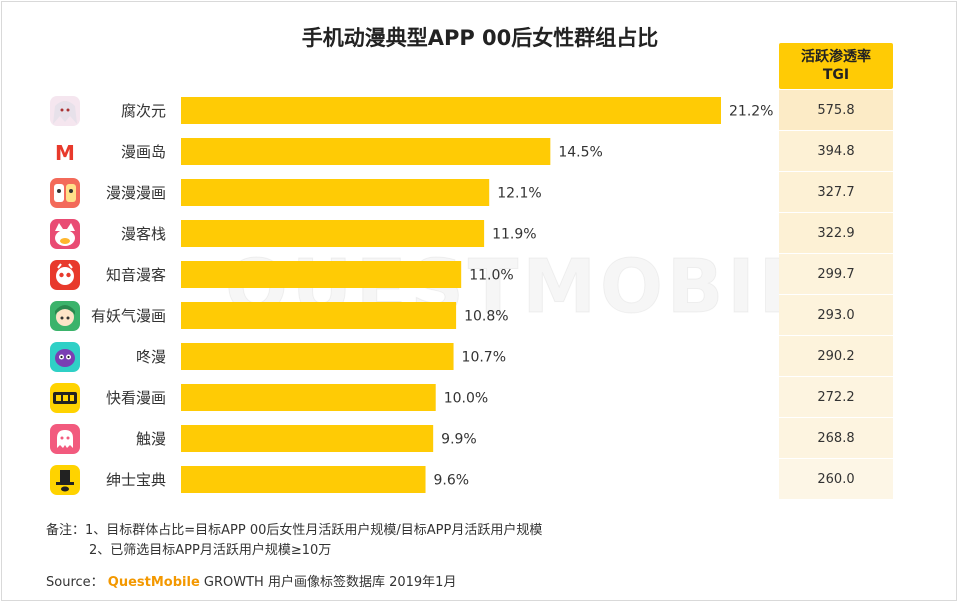 This screenshot has width=960, height=604. I want to click on category-label: 快看漫画, so click(135, 397).